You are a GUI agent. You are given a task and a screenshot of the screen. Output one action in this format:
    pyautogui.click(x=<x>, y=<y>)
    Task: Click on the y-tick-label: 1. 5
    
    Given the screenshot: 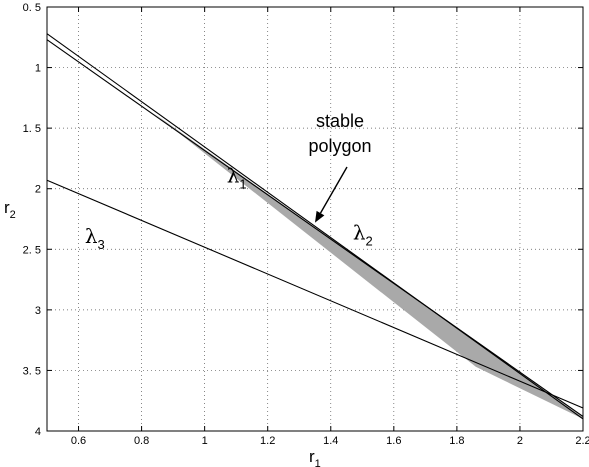 What is the action you would take?
    pyautogui.click(x=32, y=129)
    